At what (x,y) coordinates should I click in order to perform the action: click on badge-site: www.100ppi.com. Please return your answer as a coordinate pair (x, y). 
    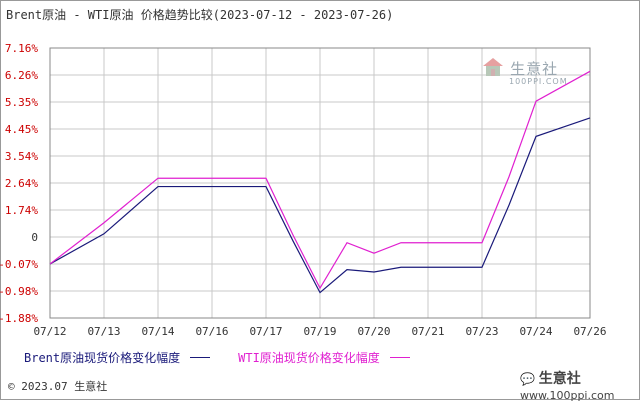
    Looking at the image, I should click on (567, 395).